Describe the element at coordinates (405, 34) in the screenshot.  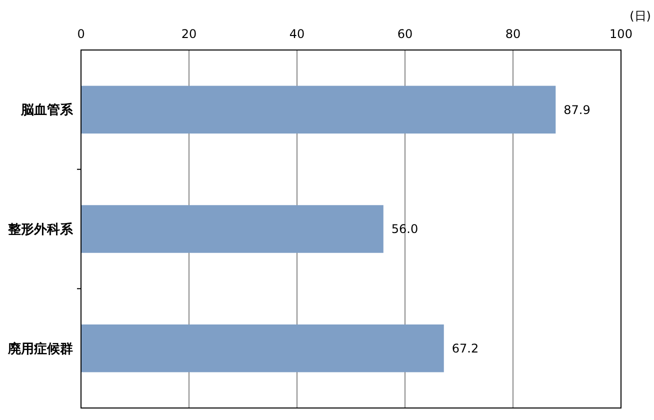
I see `x-tick-label: 60` at that location.